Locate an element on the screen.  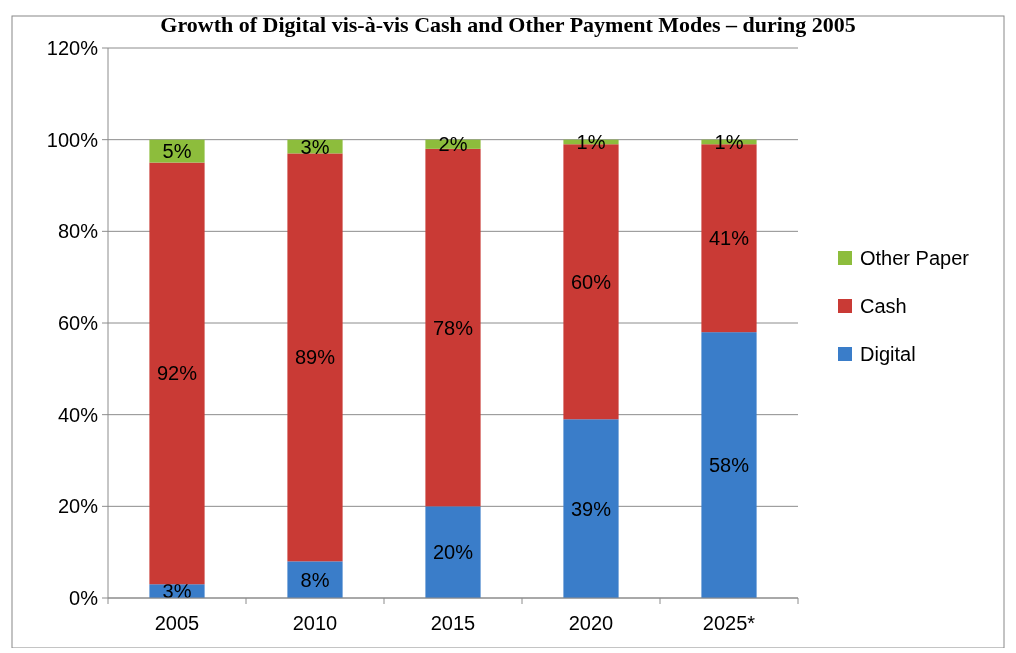
legend-label: Cash is located at coordinates (883, 306).